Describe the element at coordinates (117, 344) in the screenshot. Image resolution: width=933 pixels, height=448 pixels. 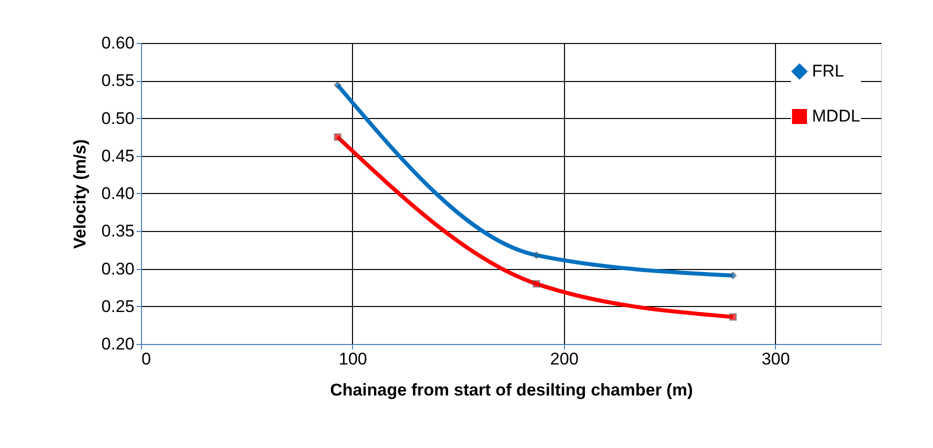
I see `y-tick-label: 0.20` at that location.